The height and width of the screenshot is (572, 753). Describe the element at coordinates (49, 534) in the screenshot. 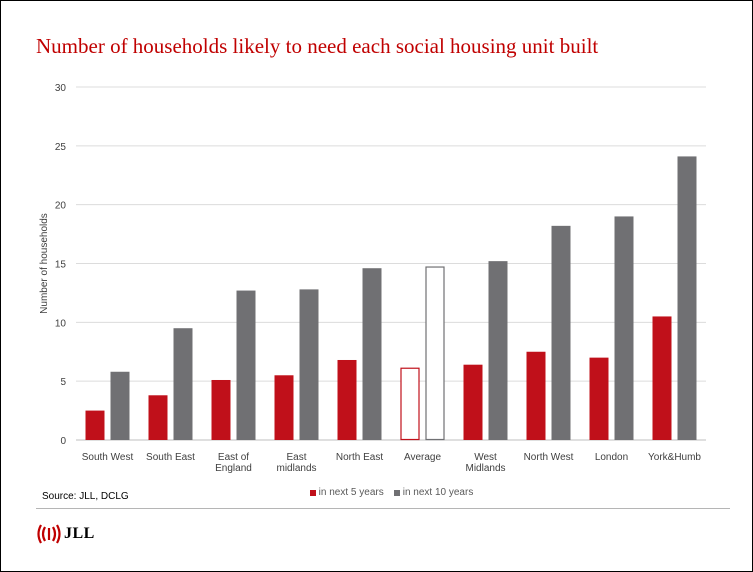

I see `jll-logo-icon` at that location.